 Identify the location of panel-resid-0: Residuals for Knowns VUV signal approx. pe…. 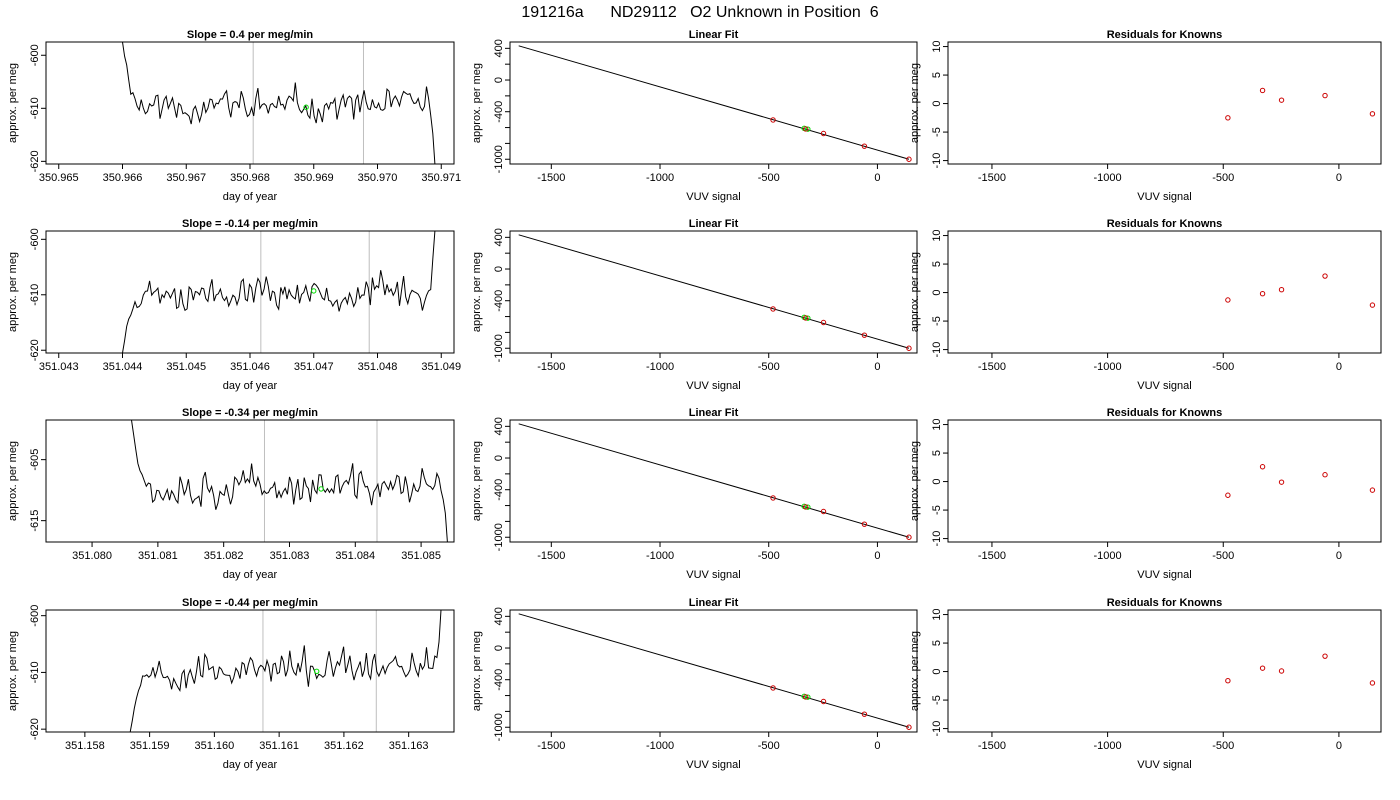
(1145, 116).